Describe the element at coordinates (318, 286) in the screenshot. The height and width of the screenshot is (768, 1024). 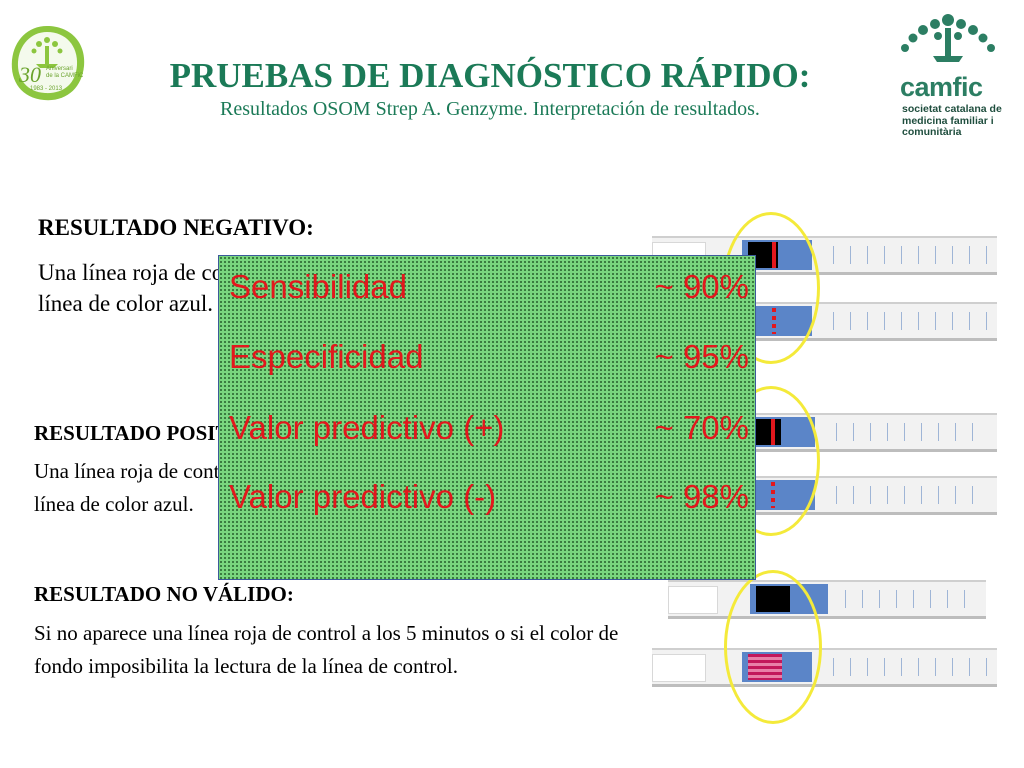
I see `stat-label: Sensibilidad` at that location.